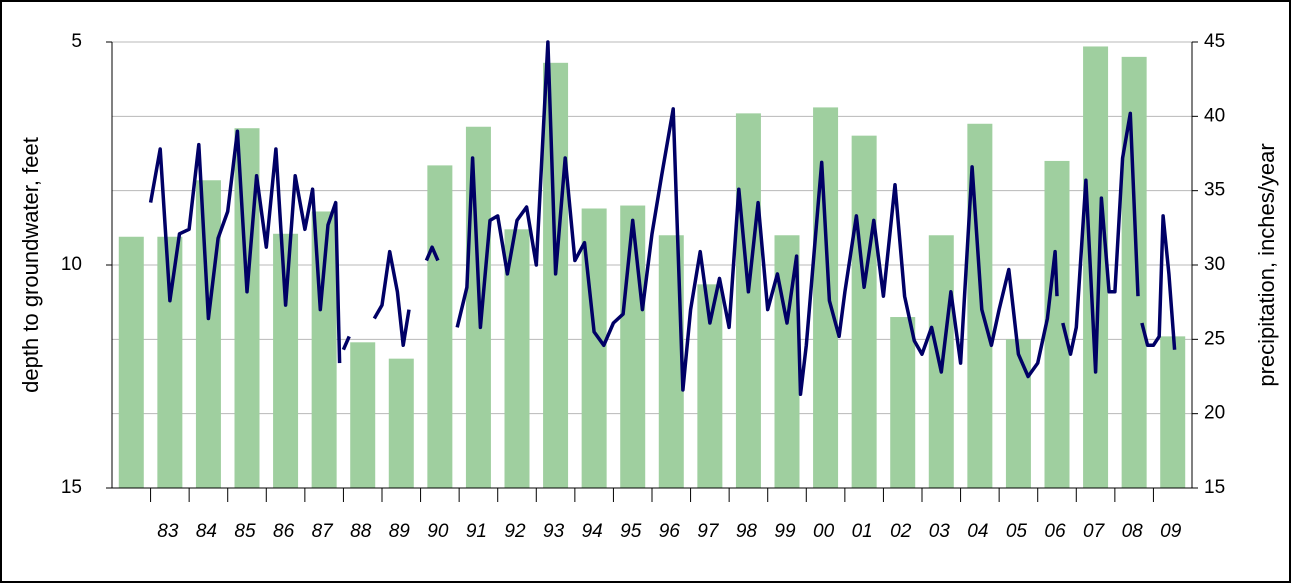 Image resolution: width=1291 pixels, height=583 pixels. Describe the element at coordinates (361, 531) in the screenshot. I see `x-tick-label: 88` at that location.